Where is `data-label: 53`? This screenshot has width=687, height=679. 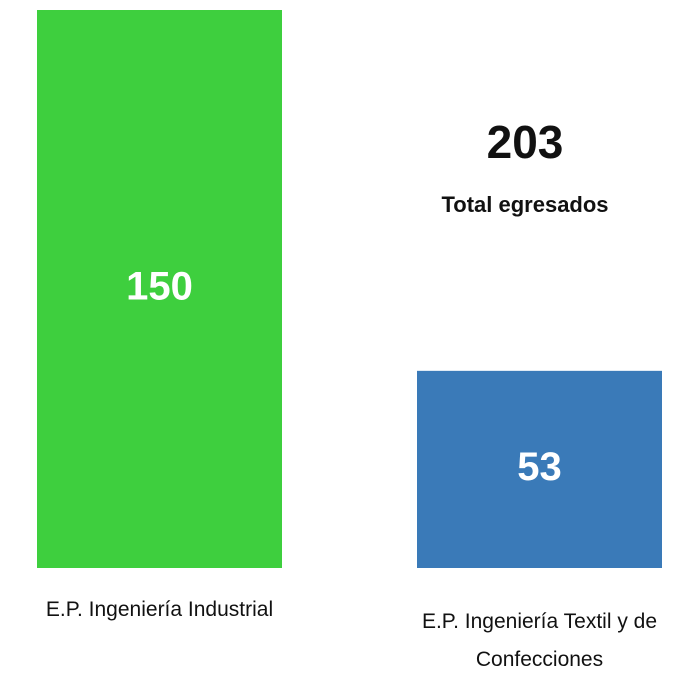 data-label: 53 is located at coordinates (539, 467).